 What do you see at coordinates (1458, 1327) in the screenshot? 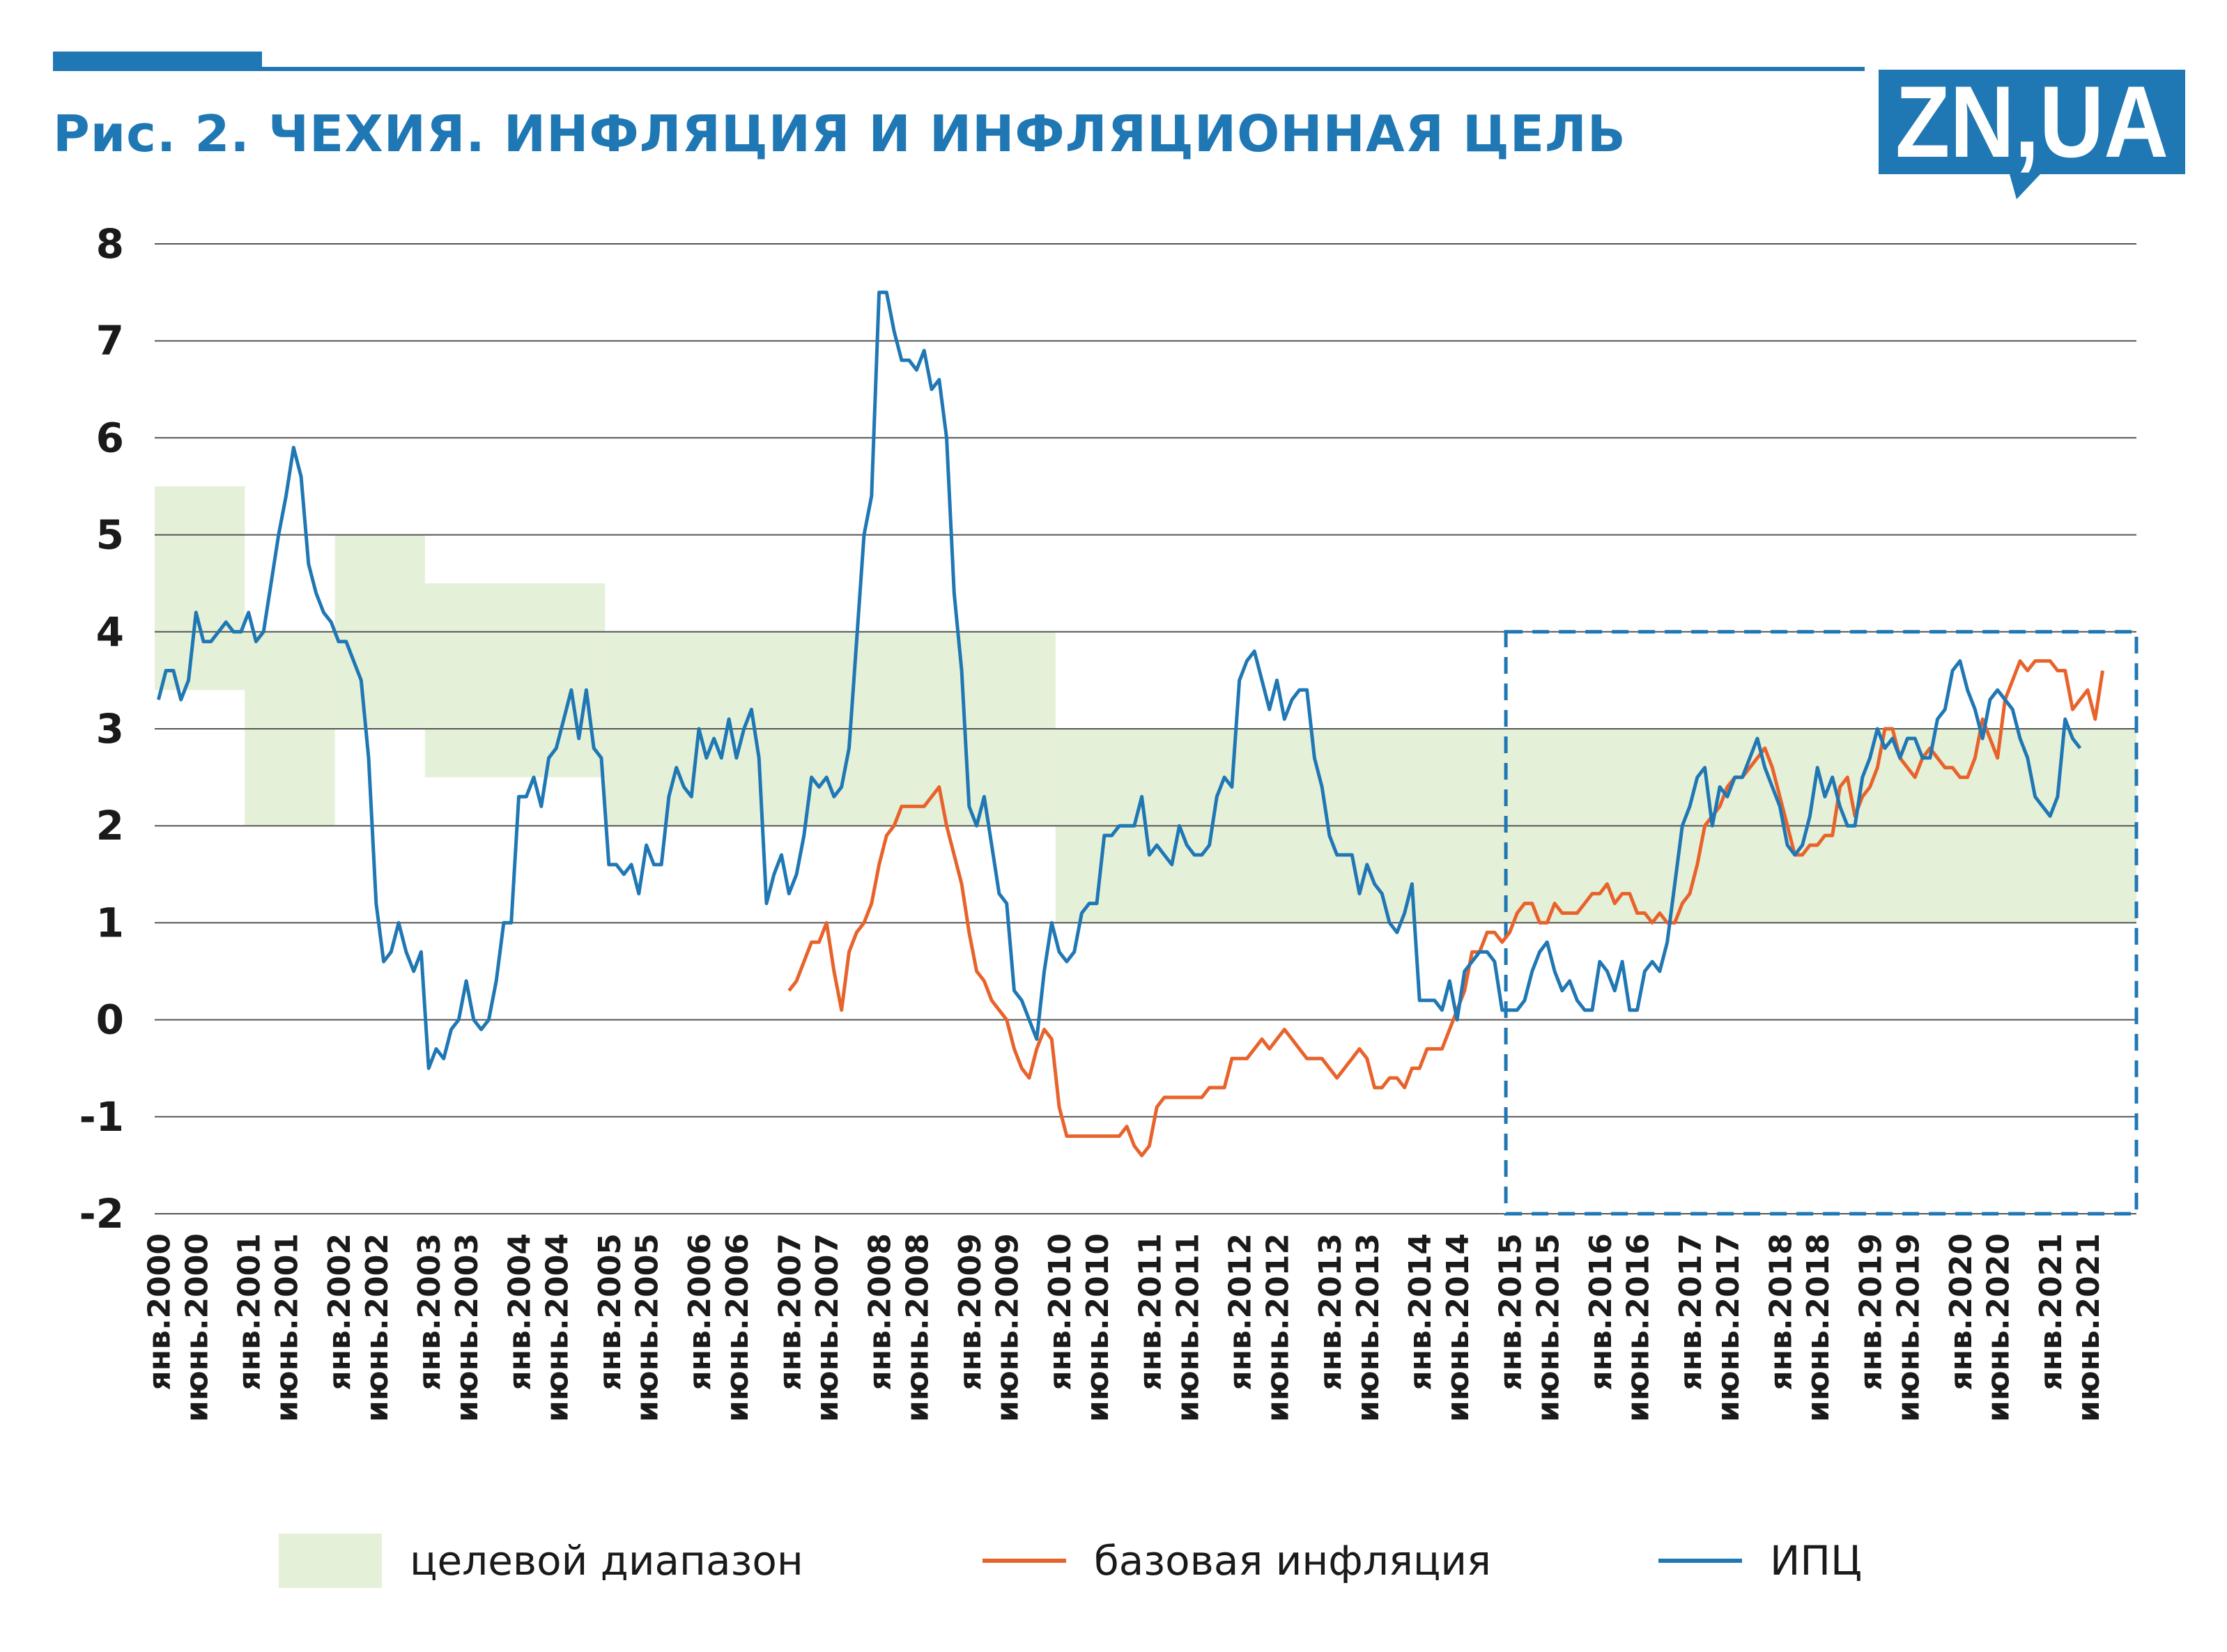
I see `x-tick-label: июнь.2014` at bounding box center [1458, 1327].